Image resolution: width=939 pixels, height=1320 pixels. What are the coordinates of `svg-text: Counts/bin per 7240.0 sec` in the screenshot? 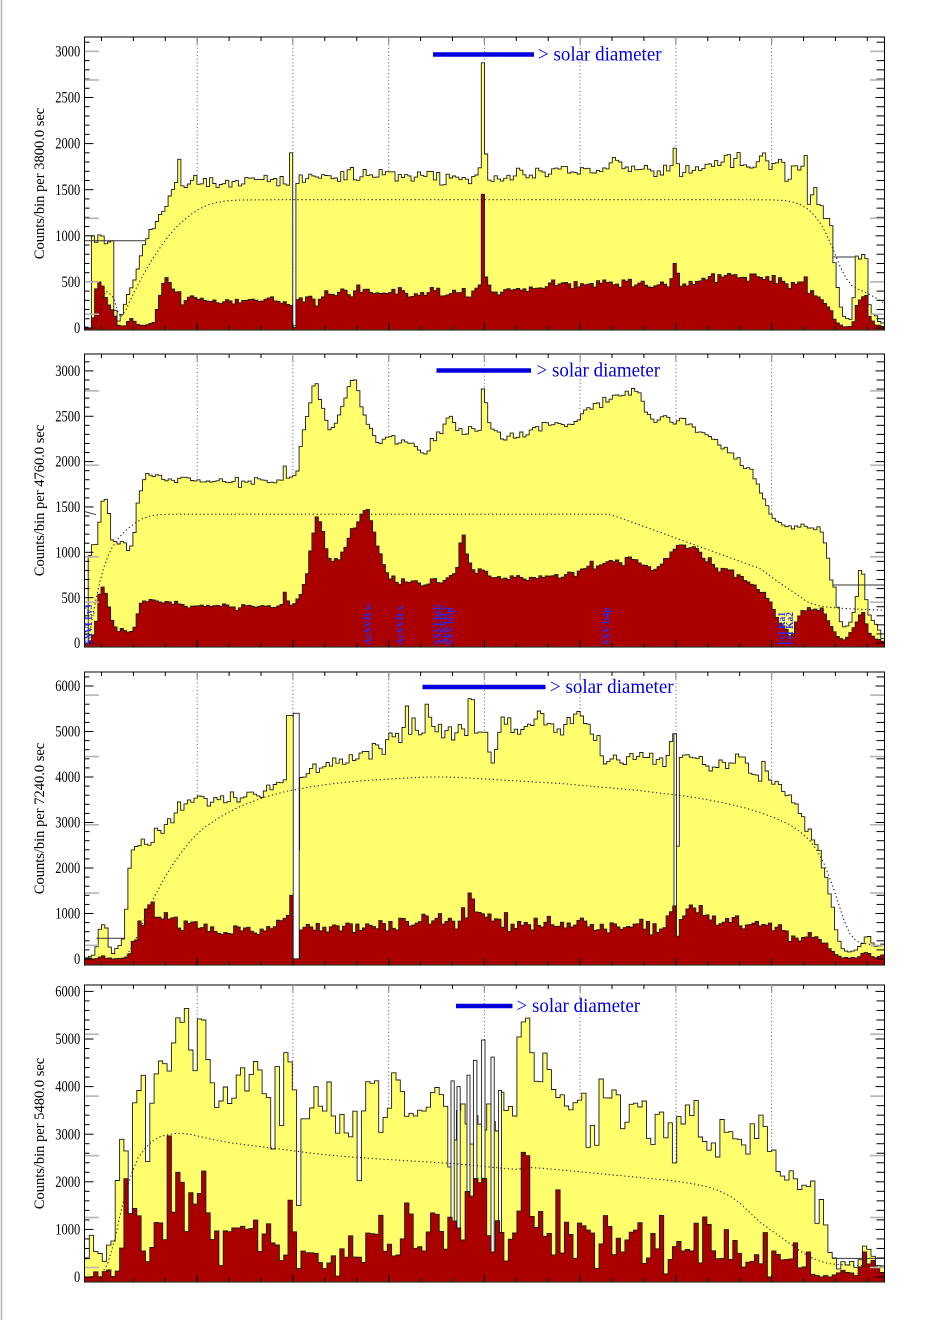 It's located at (40, 818).